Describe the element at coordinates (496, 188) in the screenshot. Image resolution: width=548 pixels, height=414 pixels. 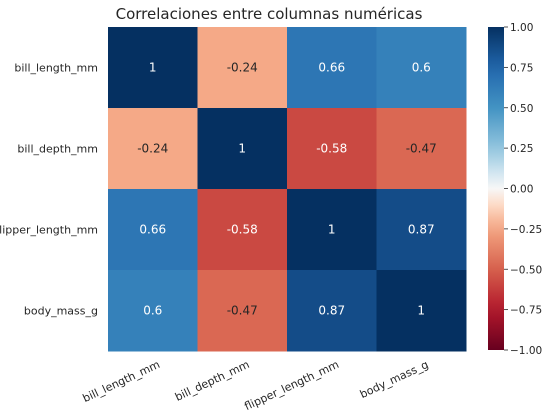
I see `colorbar-gradient` at that location.